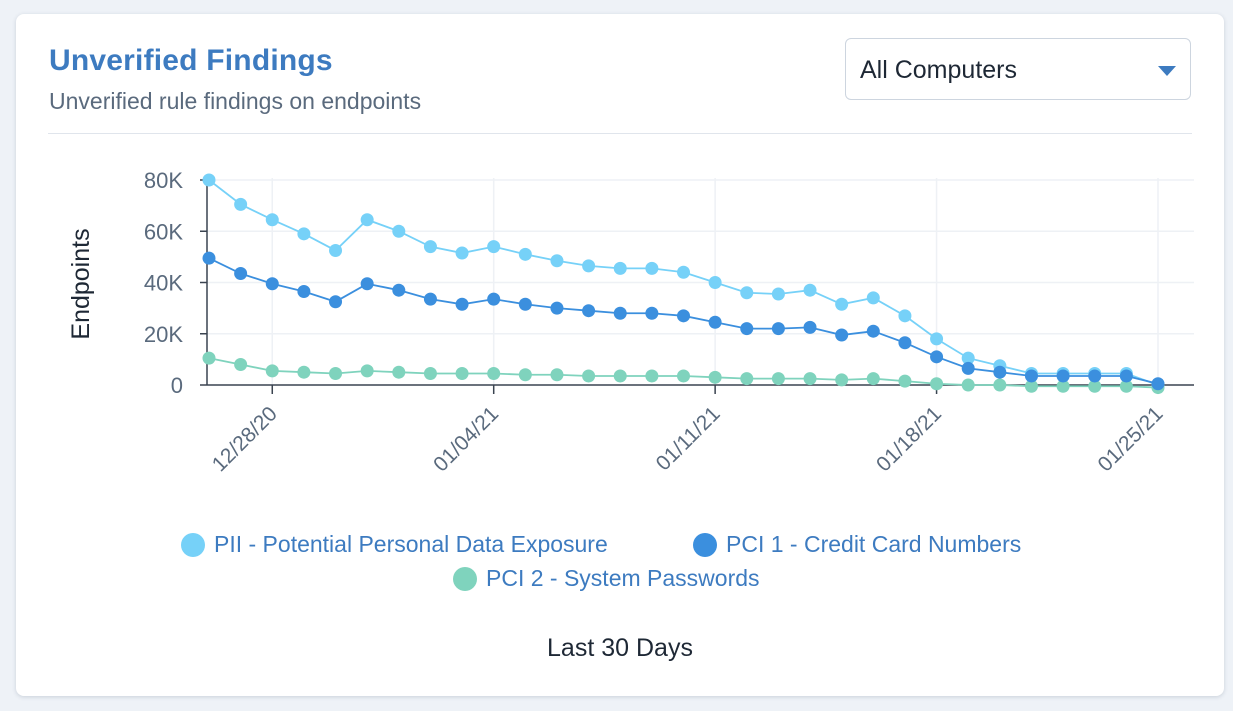 This screenshot has width=1233, height=711. What do you see at coordinates (938, 70) in the screenshot?
I see `computer-filter-value: All Computers` at bounding box center [938, 70].